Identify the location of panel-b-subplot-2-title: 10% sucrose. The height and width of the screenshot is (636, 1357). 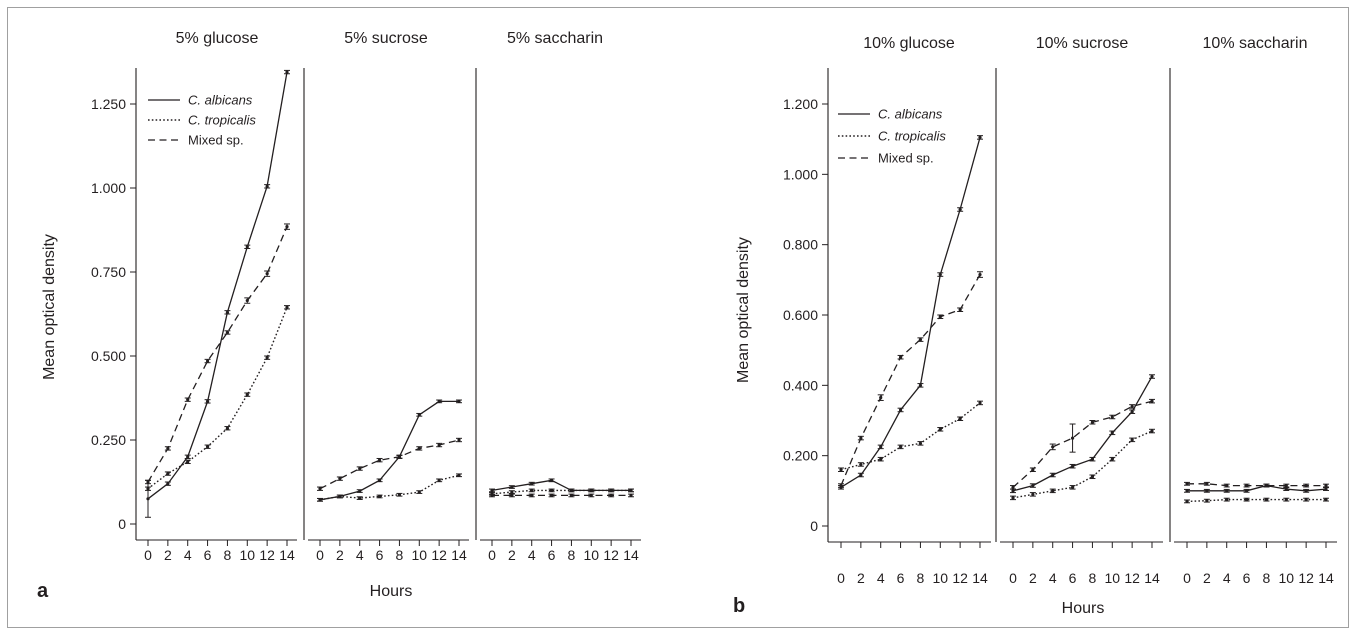
(1082, 43).